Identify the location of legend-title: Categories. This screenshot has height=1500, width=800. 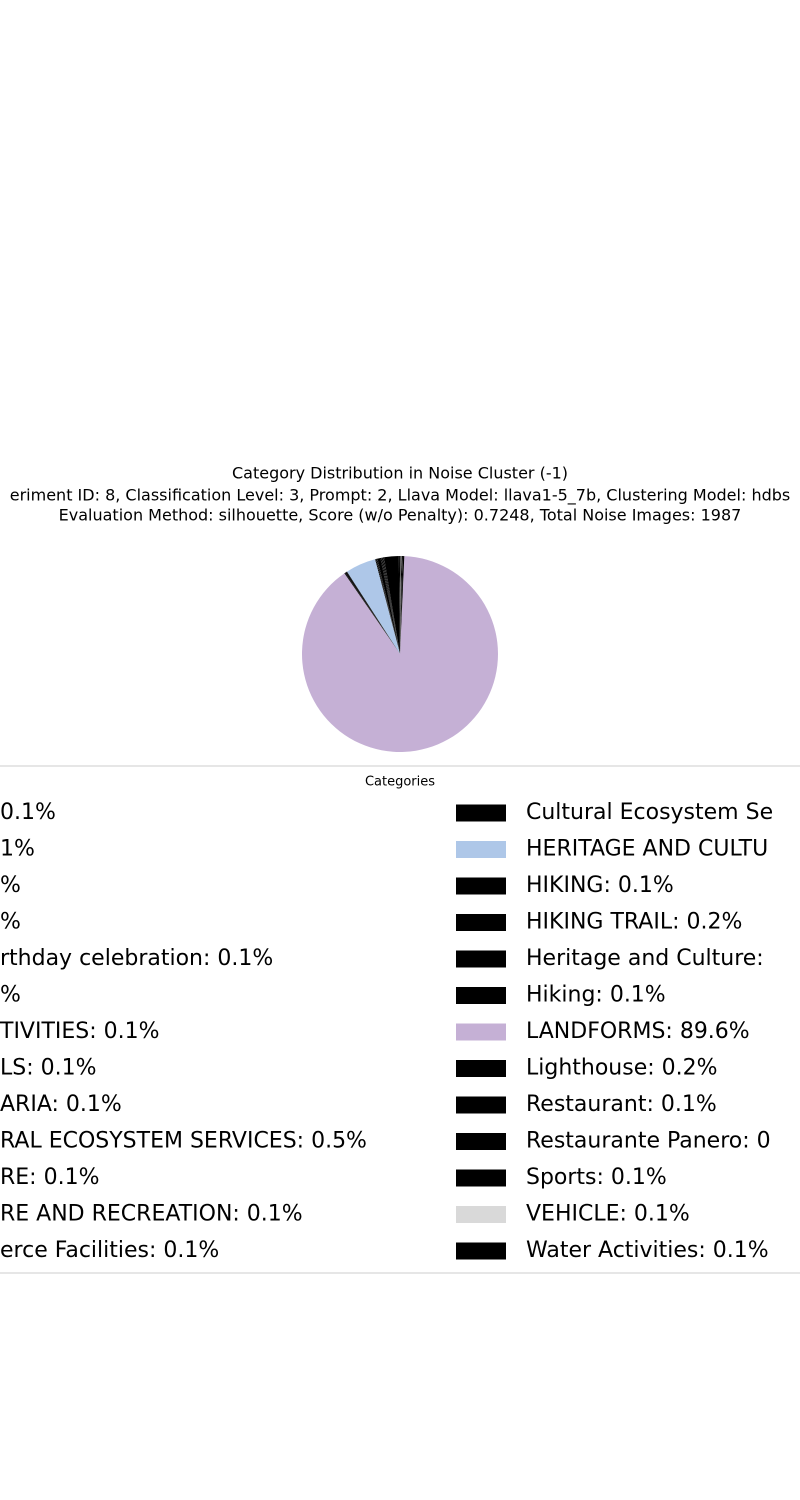
(400, 782).